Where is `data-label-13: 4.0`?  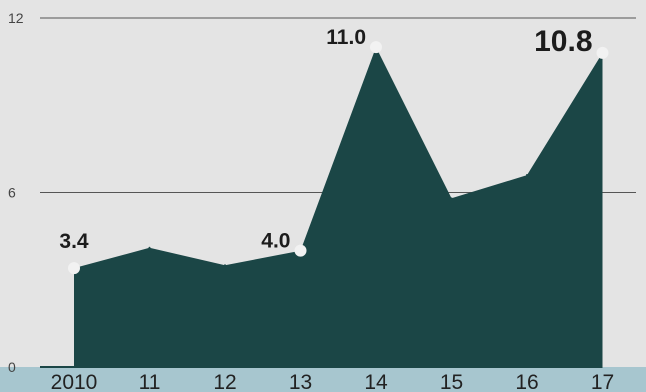
data-label-13: 4.0 is located at coordinates (275, 241).